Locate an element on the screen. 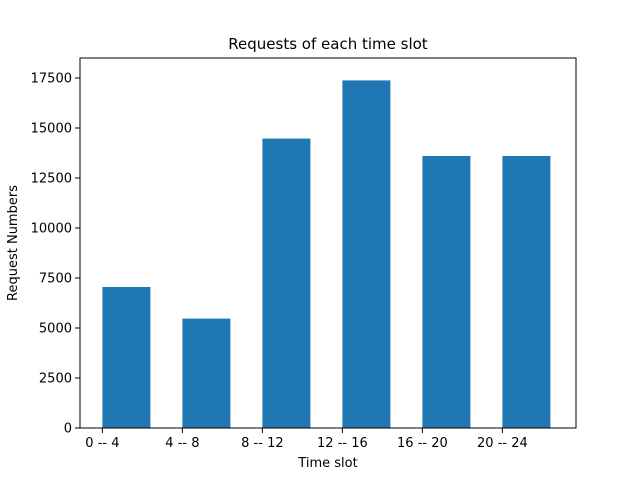 This screenshot has height=480, width=640. y-tick-label: 0 is located at coordinates (68, 429).